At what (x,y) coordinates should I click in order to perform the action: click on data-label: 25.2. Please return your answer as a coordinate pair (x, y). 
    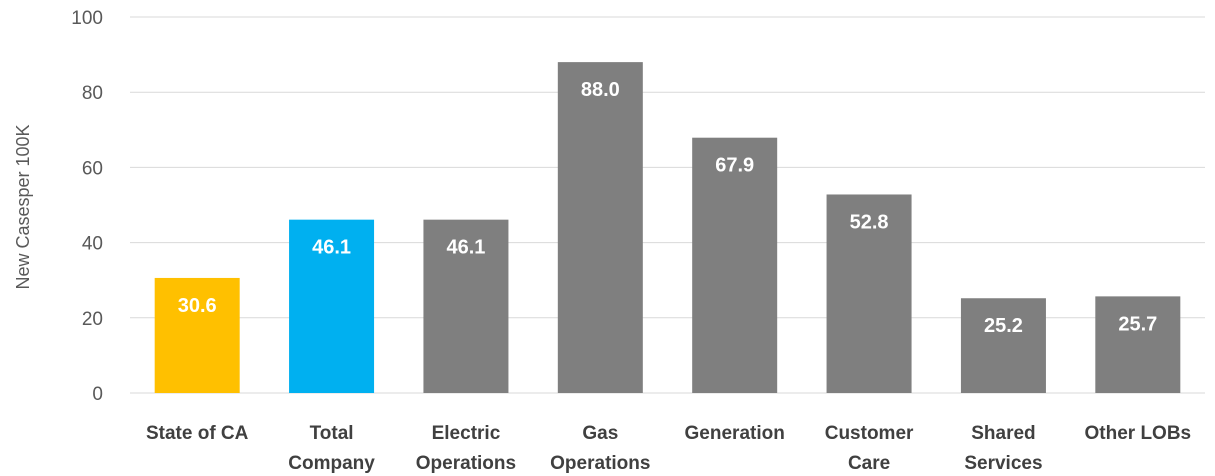
    Looking at the image, I should click on (1003, 326).